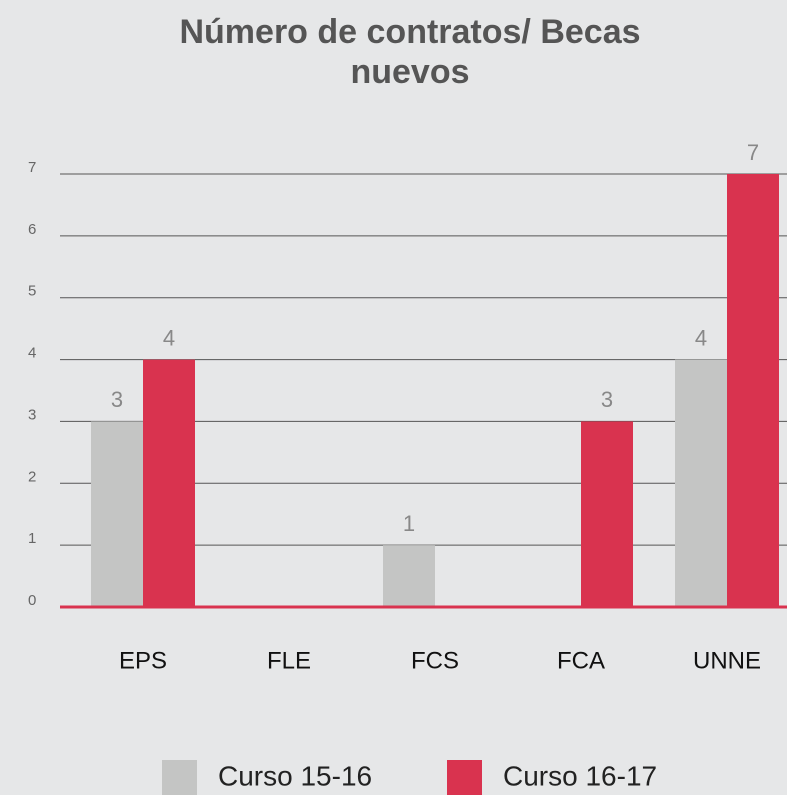  Describe the element at coordinates (289, 660) in the screenshot. I see `x-tick-label: FLE` at that location.